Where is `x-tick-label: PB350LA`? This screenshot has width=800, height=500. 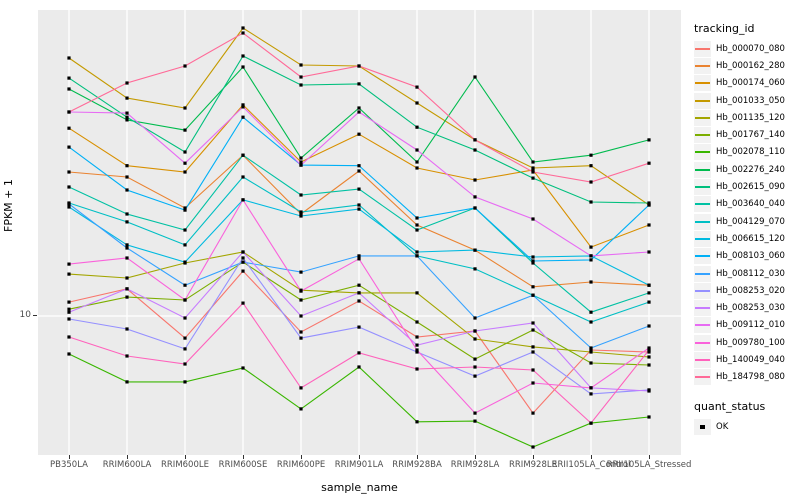
x-tick-label: PB350LA is located at coordinates (69, 465).